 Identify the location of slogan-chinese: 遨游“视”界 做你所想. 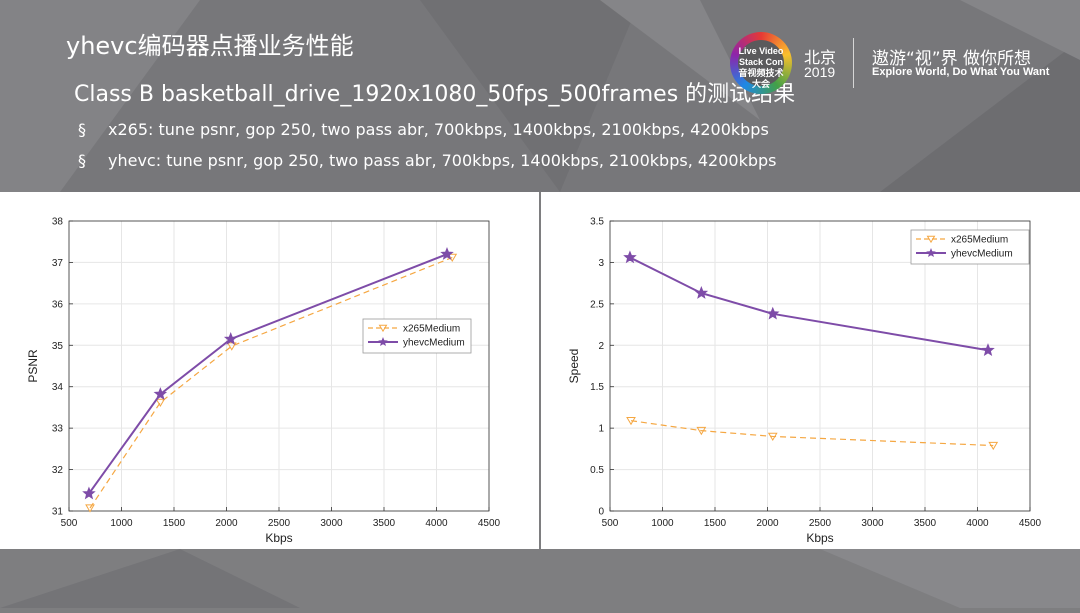
(952, 59).